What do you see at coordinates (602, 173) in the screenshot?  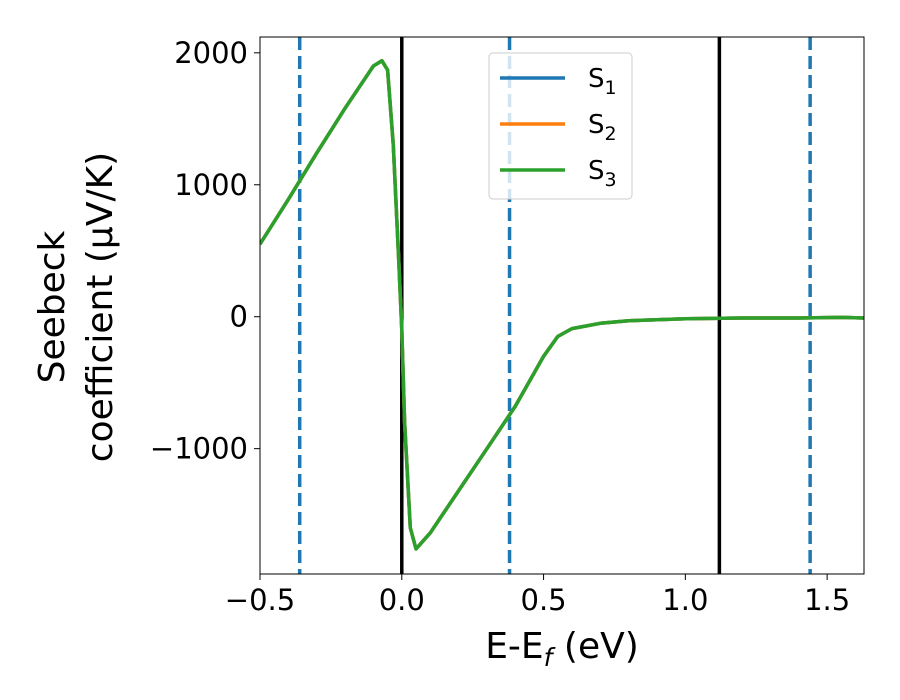 I see `legend-label-3: S3` at bounding box center [602, 173].